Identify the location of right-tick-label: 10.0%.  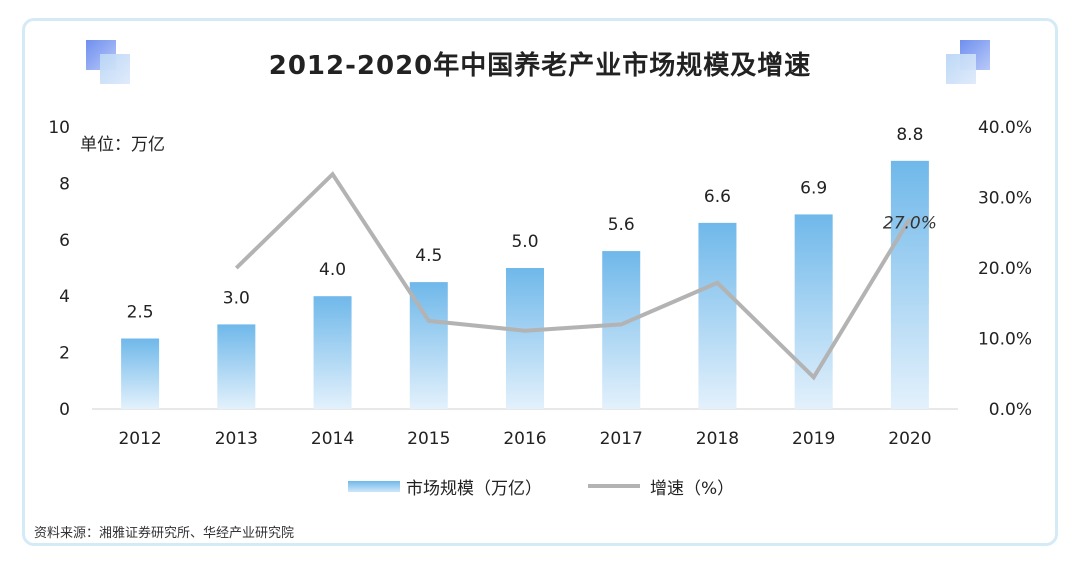
(1005, 340).